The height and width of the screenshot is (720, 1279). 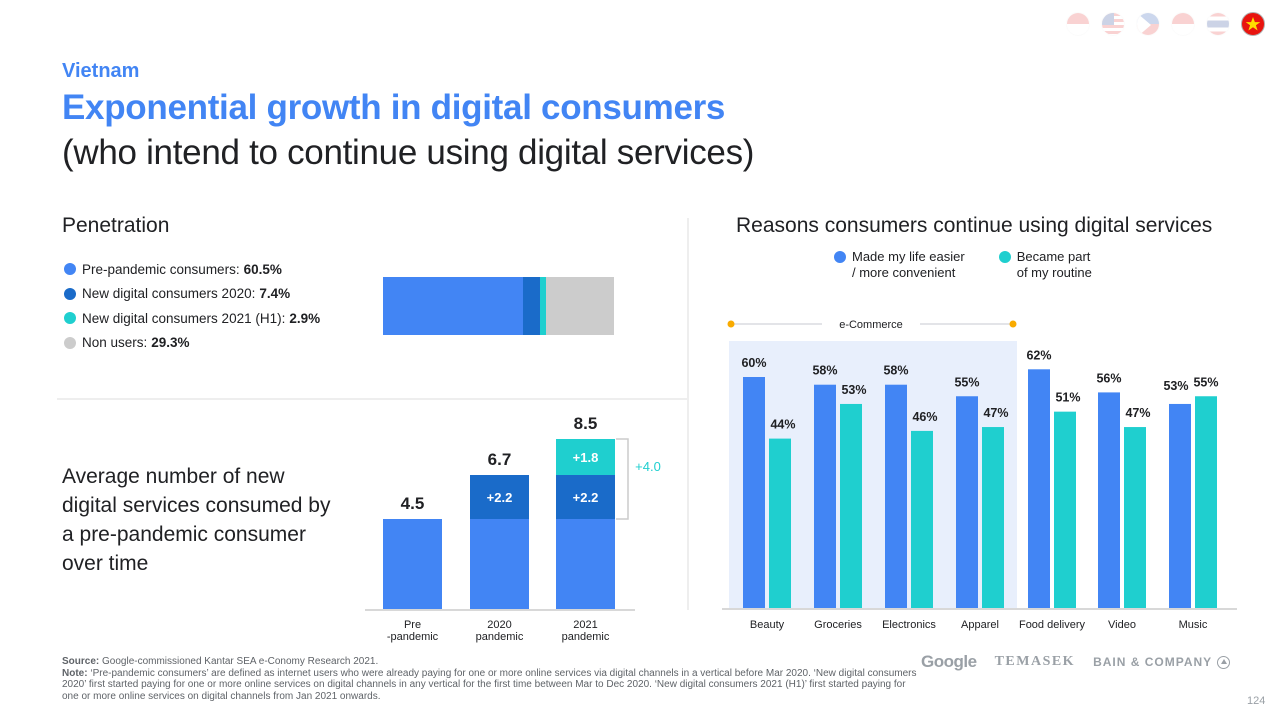 I want to click on reasons-value-label: 56%, so click(x=1108, y=378).